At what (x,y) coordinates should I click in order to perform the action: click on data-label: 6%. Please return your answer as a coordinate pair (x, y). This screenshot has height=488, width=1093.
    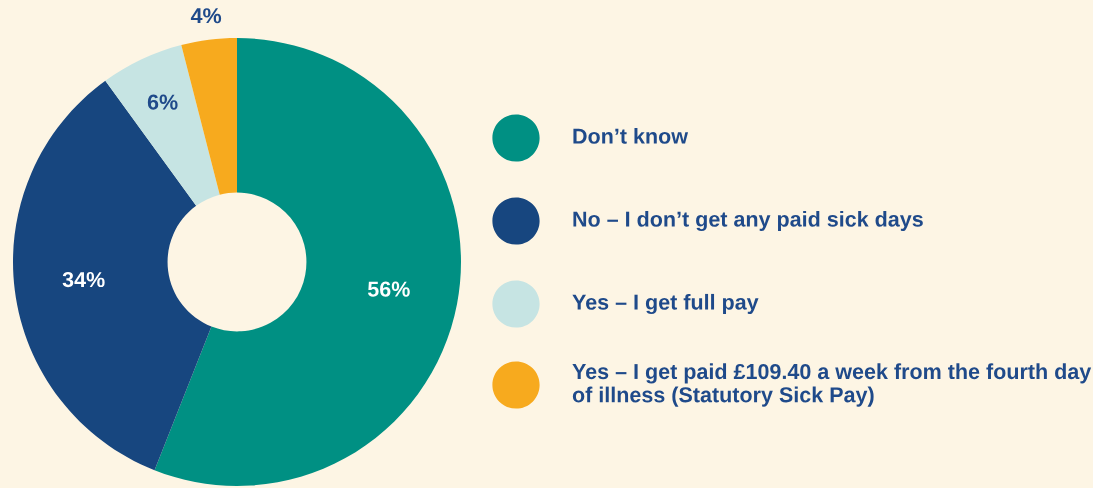
    Looking at the image, I should click on (162, 102).